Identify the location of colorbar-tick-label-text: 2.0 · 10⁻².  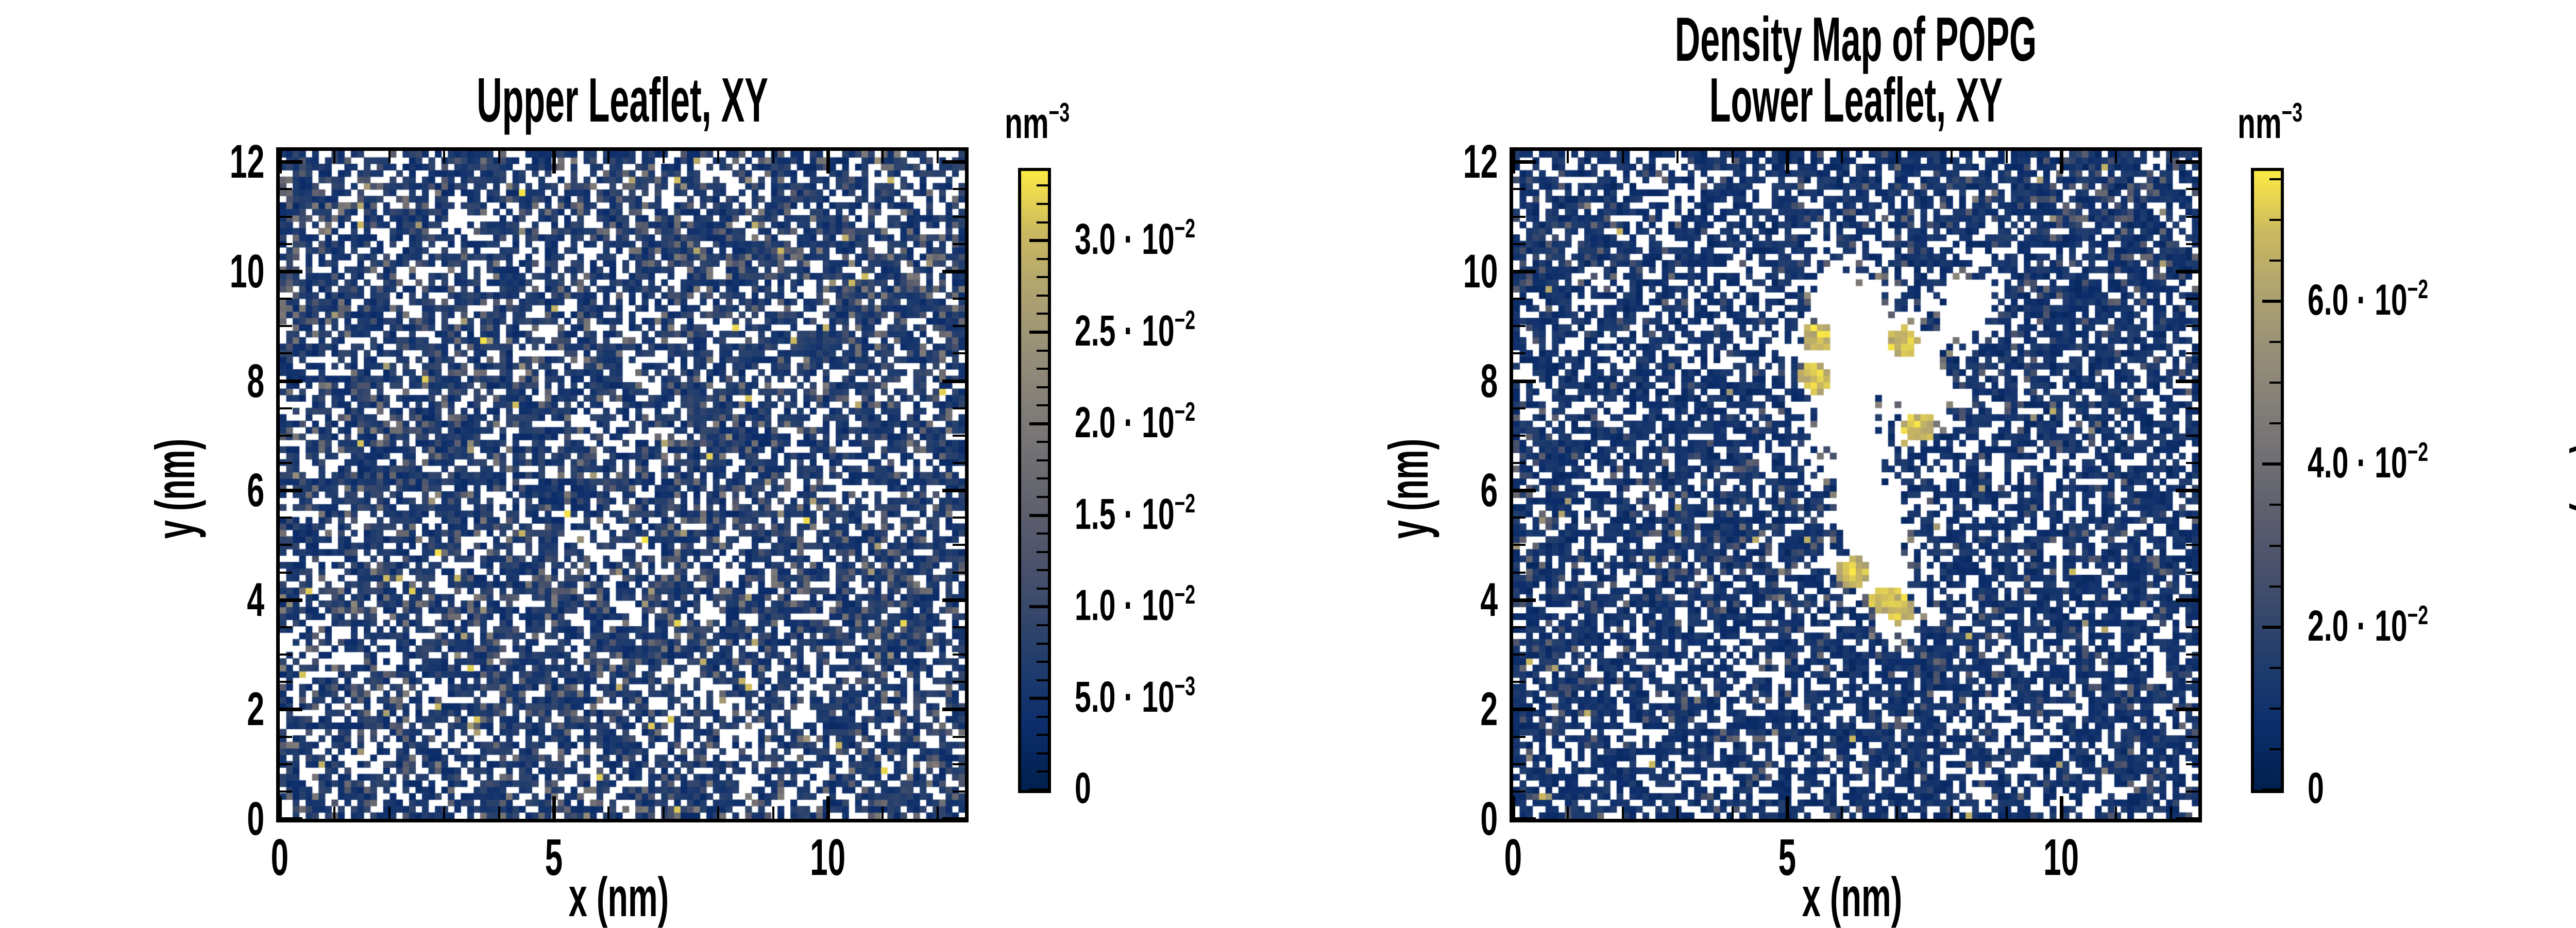
(2368, 625).